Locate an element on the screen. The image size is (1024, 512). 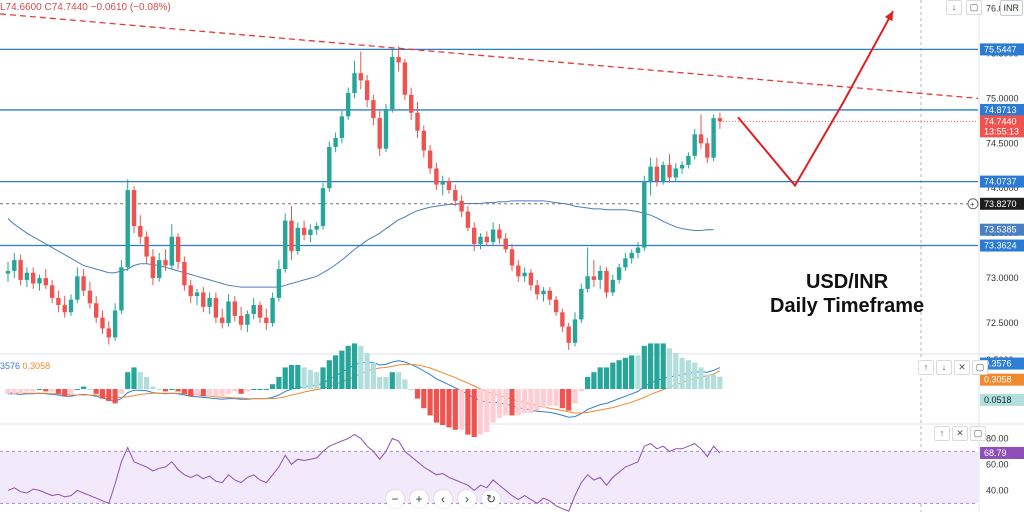
signal-line is located at coordinates (364, 388).